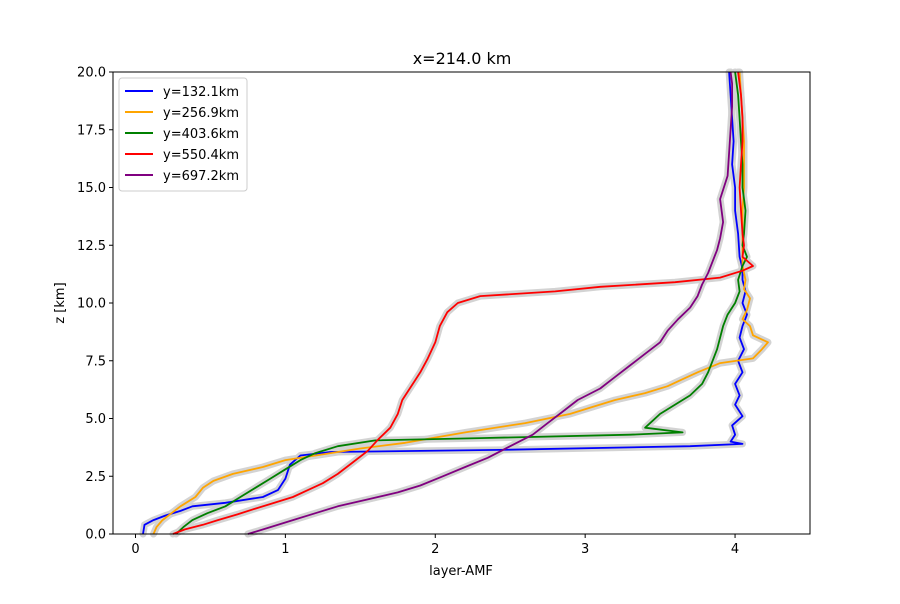  What do you see at coordinates (285, 549) in the screenshot?
I see `x-tick-label: 1` at bounding box center [285, 549].